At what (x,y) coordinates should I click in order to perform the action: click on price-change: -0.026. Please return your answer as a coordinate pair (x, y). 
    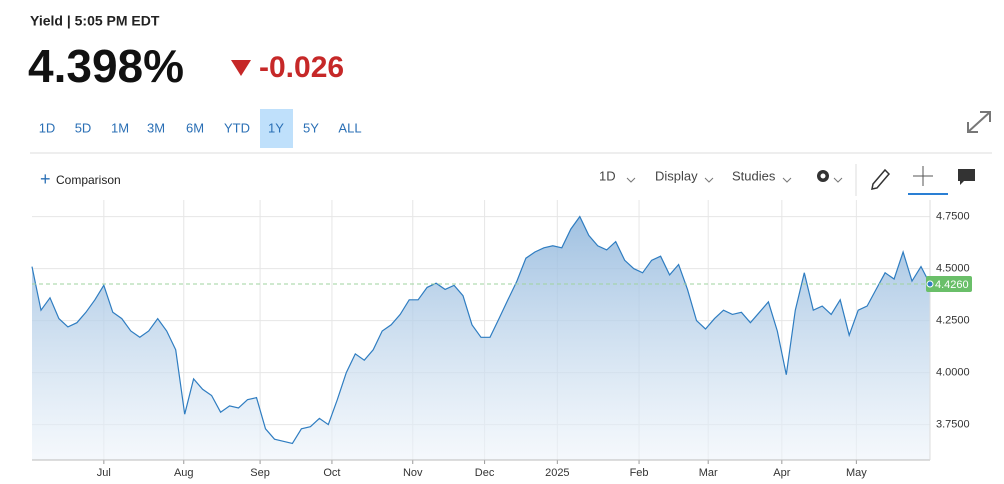
    Looking at the image, I should click on (301, 67).